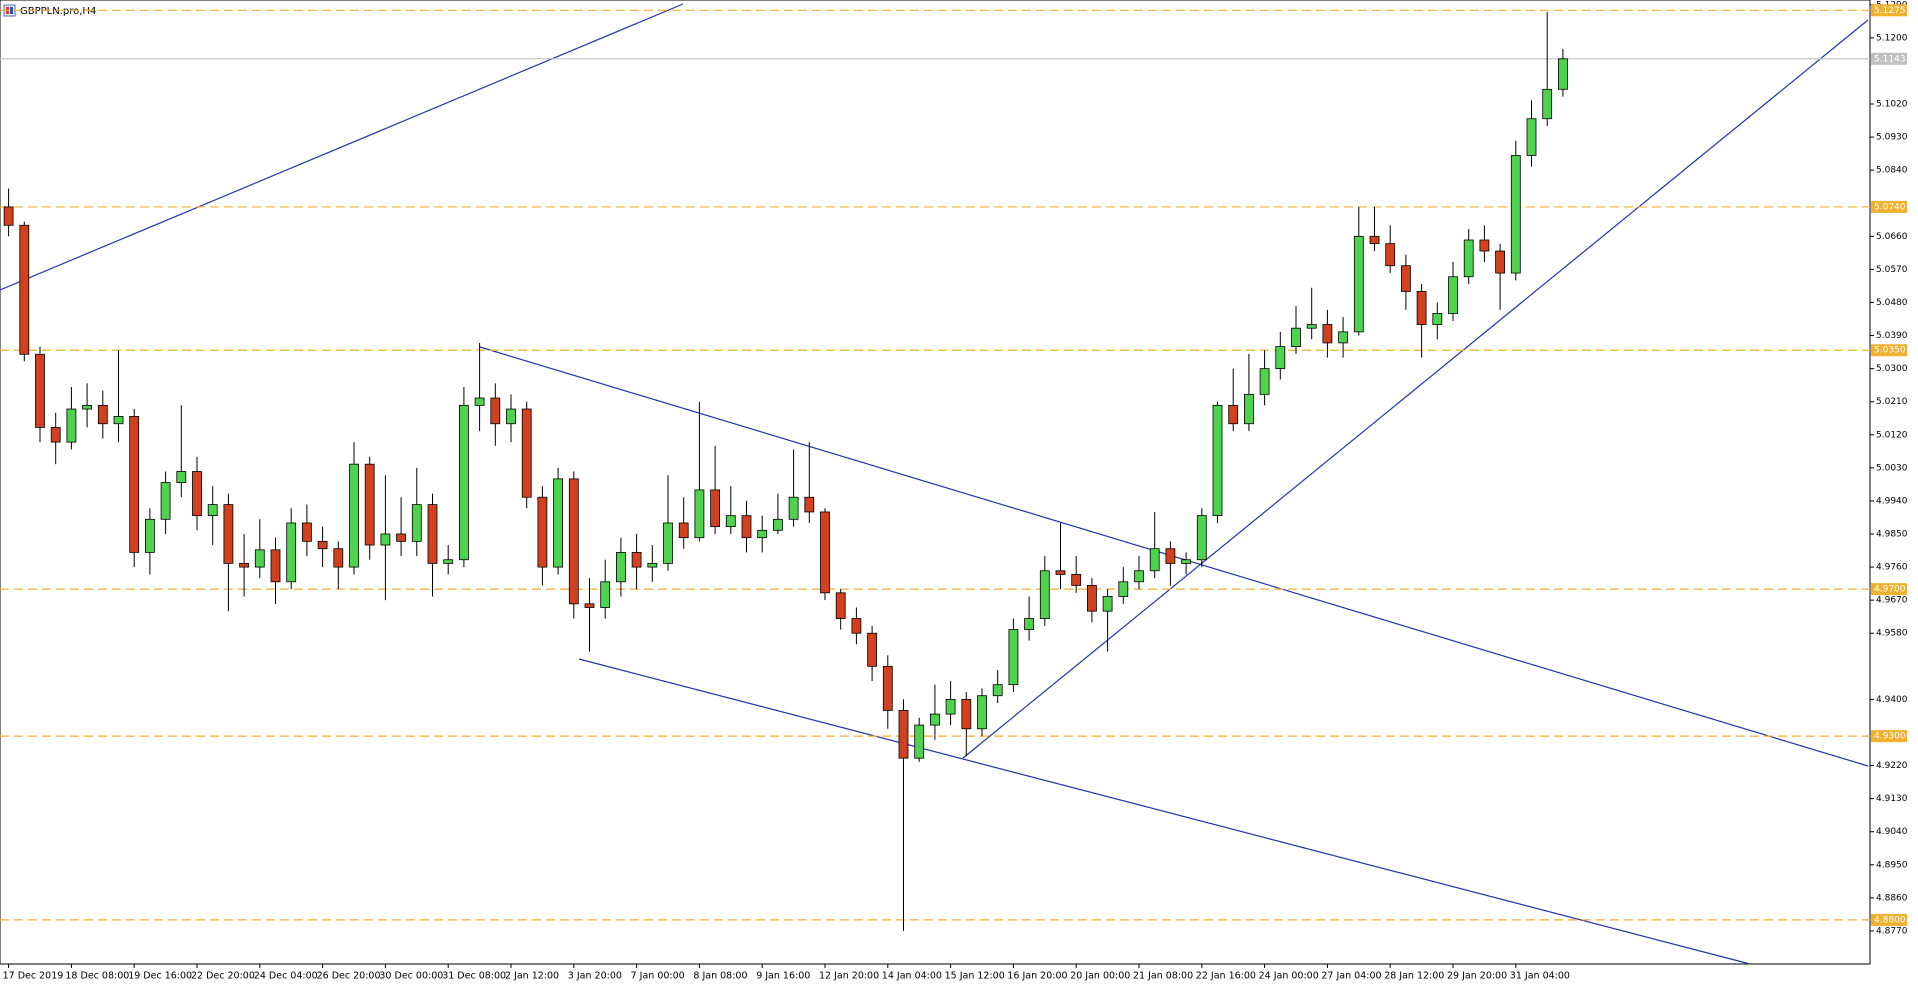  What do you see at coordinates (97, 976) in the screenshot?
I see `x-tick-label: 18 Dec 08:00` at bounding box center [97, 976].